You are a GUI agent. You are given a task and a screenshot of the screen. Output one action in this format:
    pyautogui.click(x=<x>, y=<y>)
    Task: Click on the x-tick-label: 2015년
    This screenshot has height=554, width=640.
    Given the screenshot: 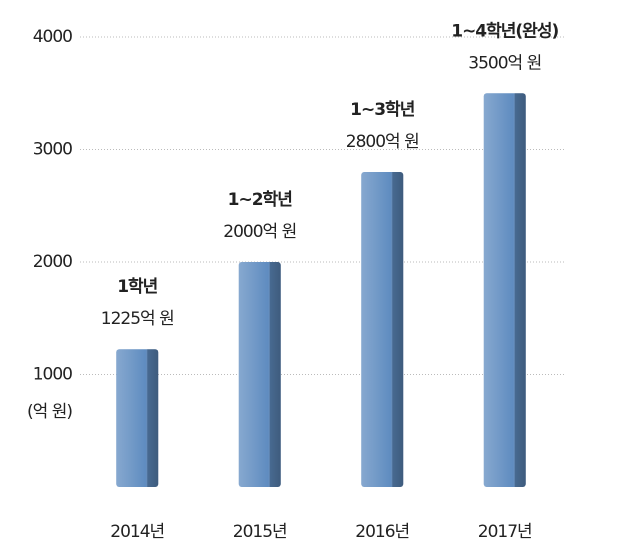 What is the action you would take?
    pyautogui.click(x=260, y=532)
    